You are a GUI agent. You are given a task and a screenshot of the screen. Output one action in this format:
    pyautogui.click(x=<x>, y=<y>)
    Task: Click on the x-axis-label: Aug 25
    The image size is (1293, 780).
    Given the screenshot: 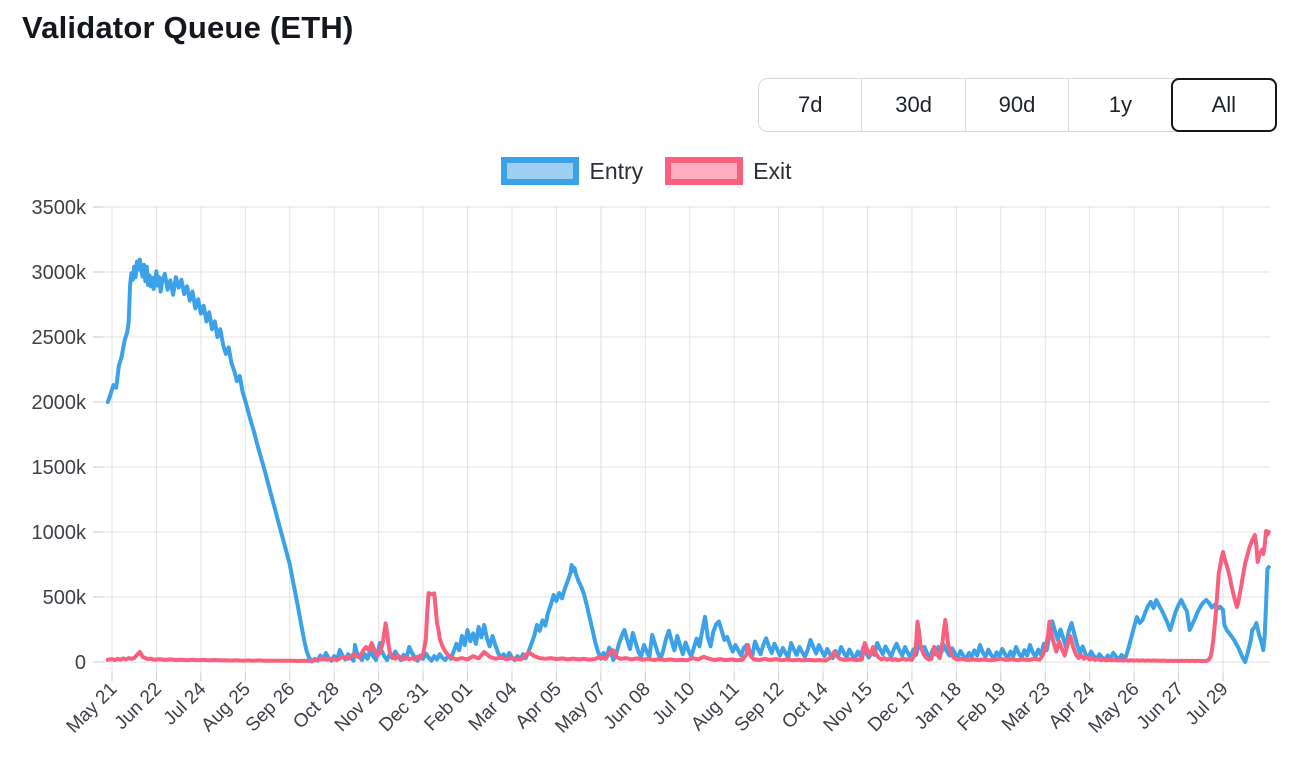 What is the action you would take?
    pyautogui.click(x=225, y=707)
    